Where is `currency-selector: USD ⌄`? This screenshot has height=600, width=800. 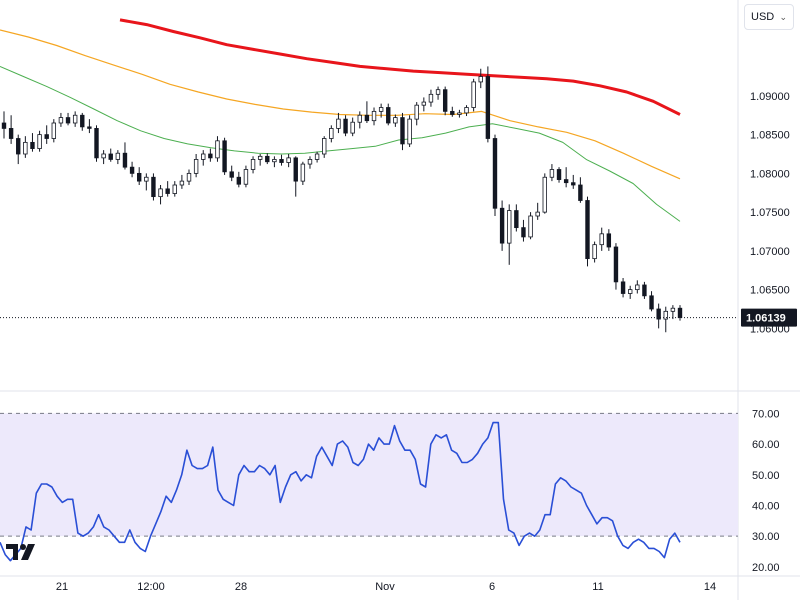 currency-selector: USD ⌄ is located at coordinates (769, 17).